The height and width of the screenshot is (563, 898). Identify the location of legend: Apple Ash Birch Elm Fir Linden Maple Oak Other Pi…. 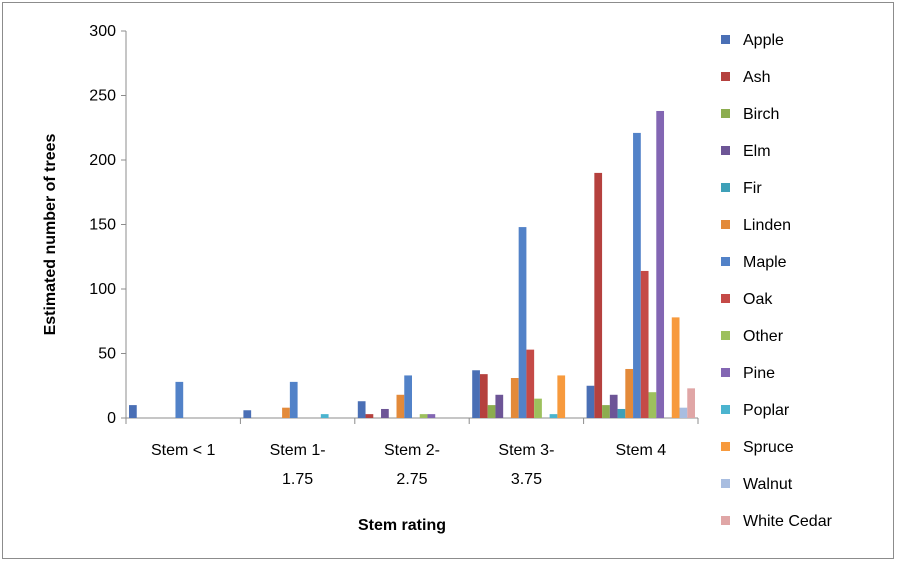
(777, 281).